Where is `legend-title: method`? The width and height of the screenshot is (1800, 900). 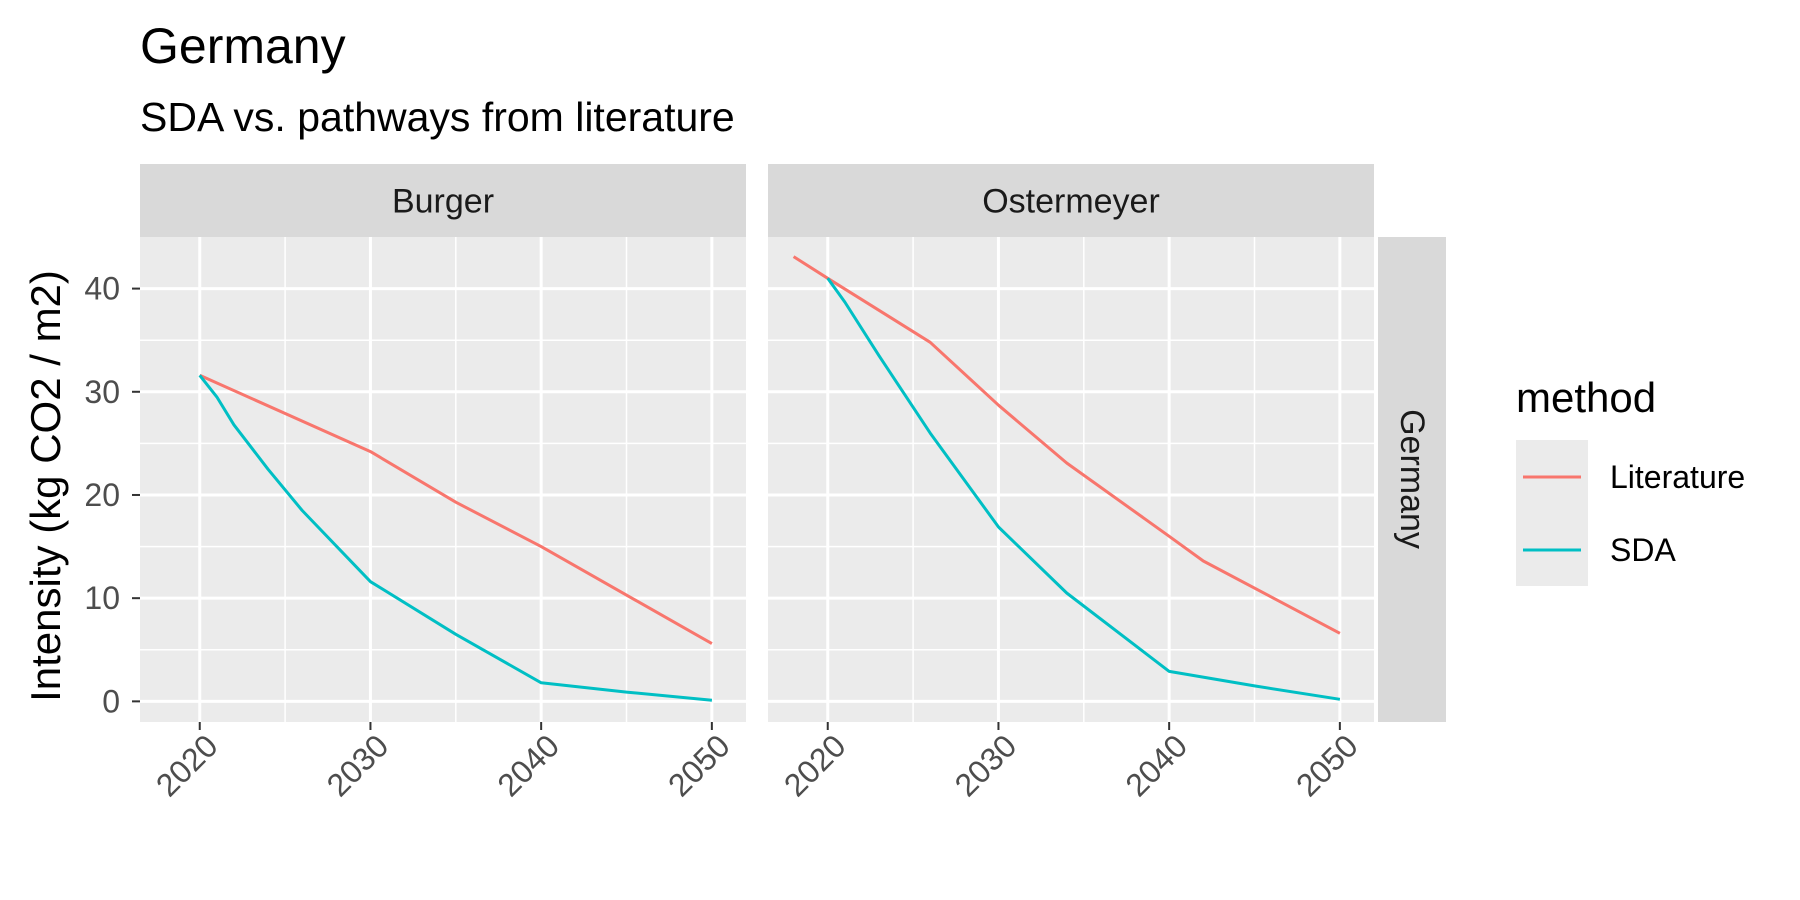
legend-title: method is located at coordinates (1586, 397).